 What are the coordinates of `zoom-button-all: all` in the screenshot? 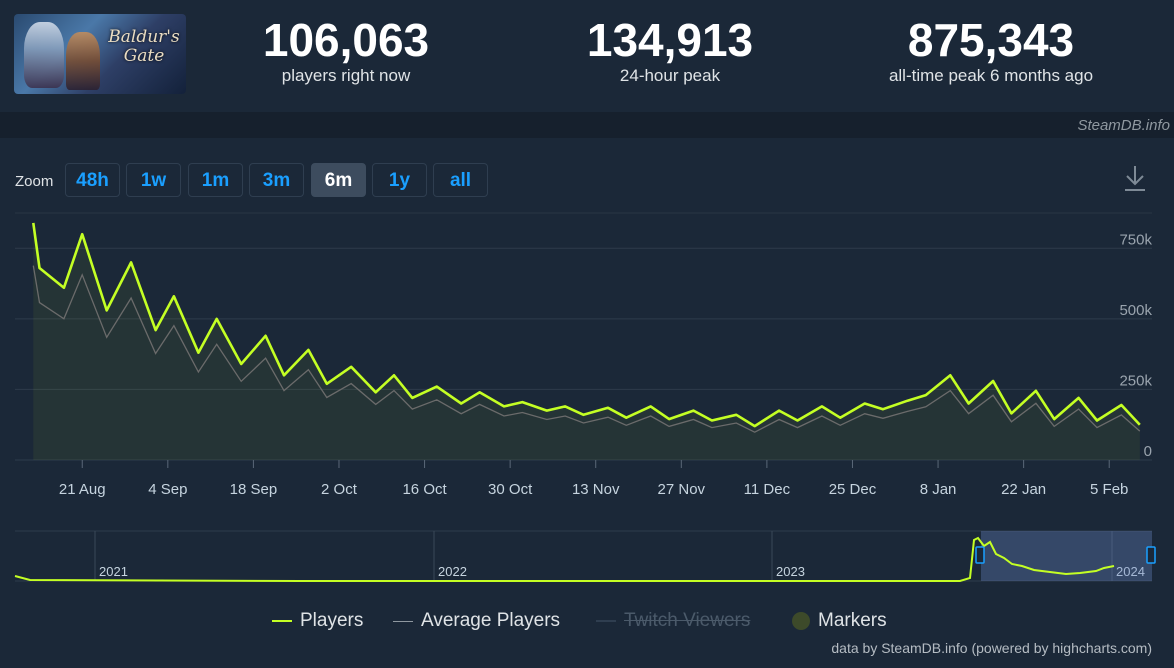 It's located at (460, 180).